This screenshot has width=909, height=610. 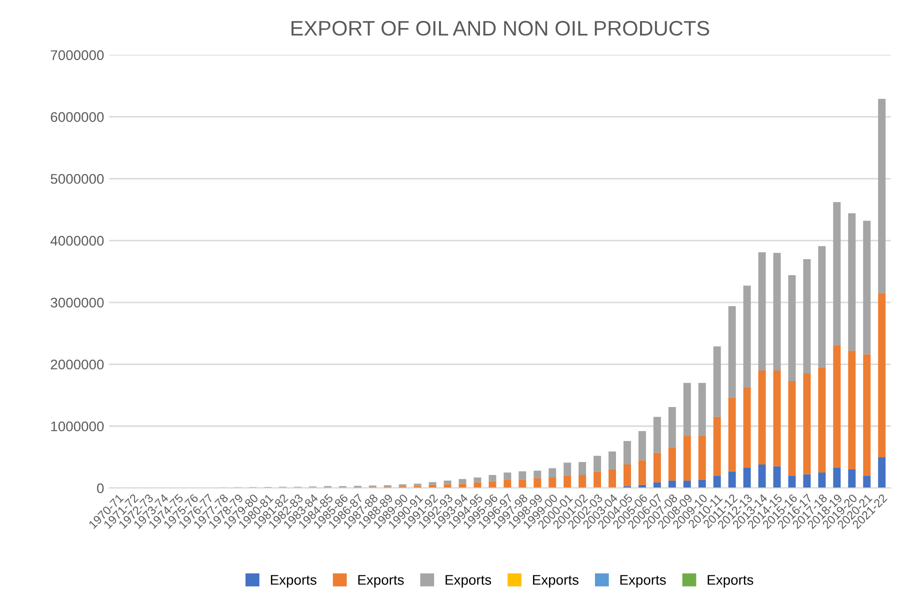 What do you see at coordinates (77, 117) in the screenshot?
I see `y-tick-label: 6000000` at bounding box center [77, 117].